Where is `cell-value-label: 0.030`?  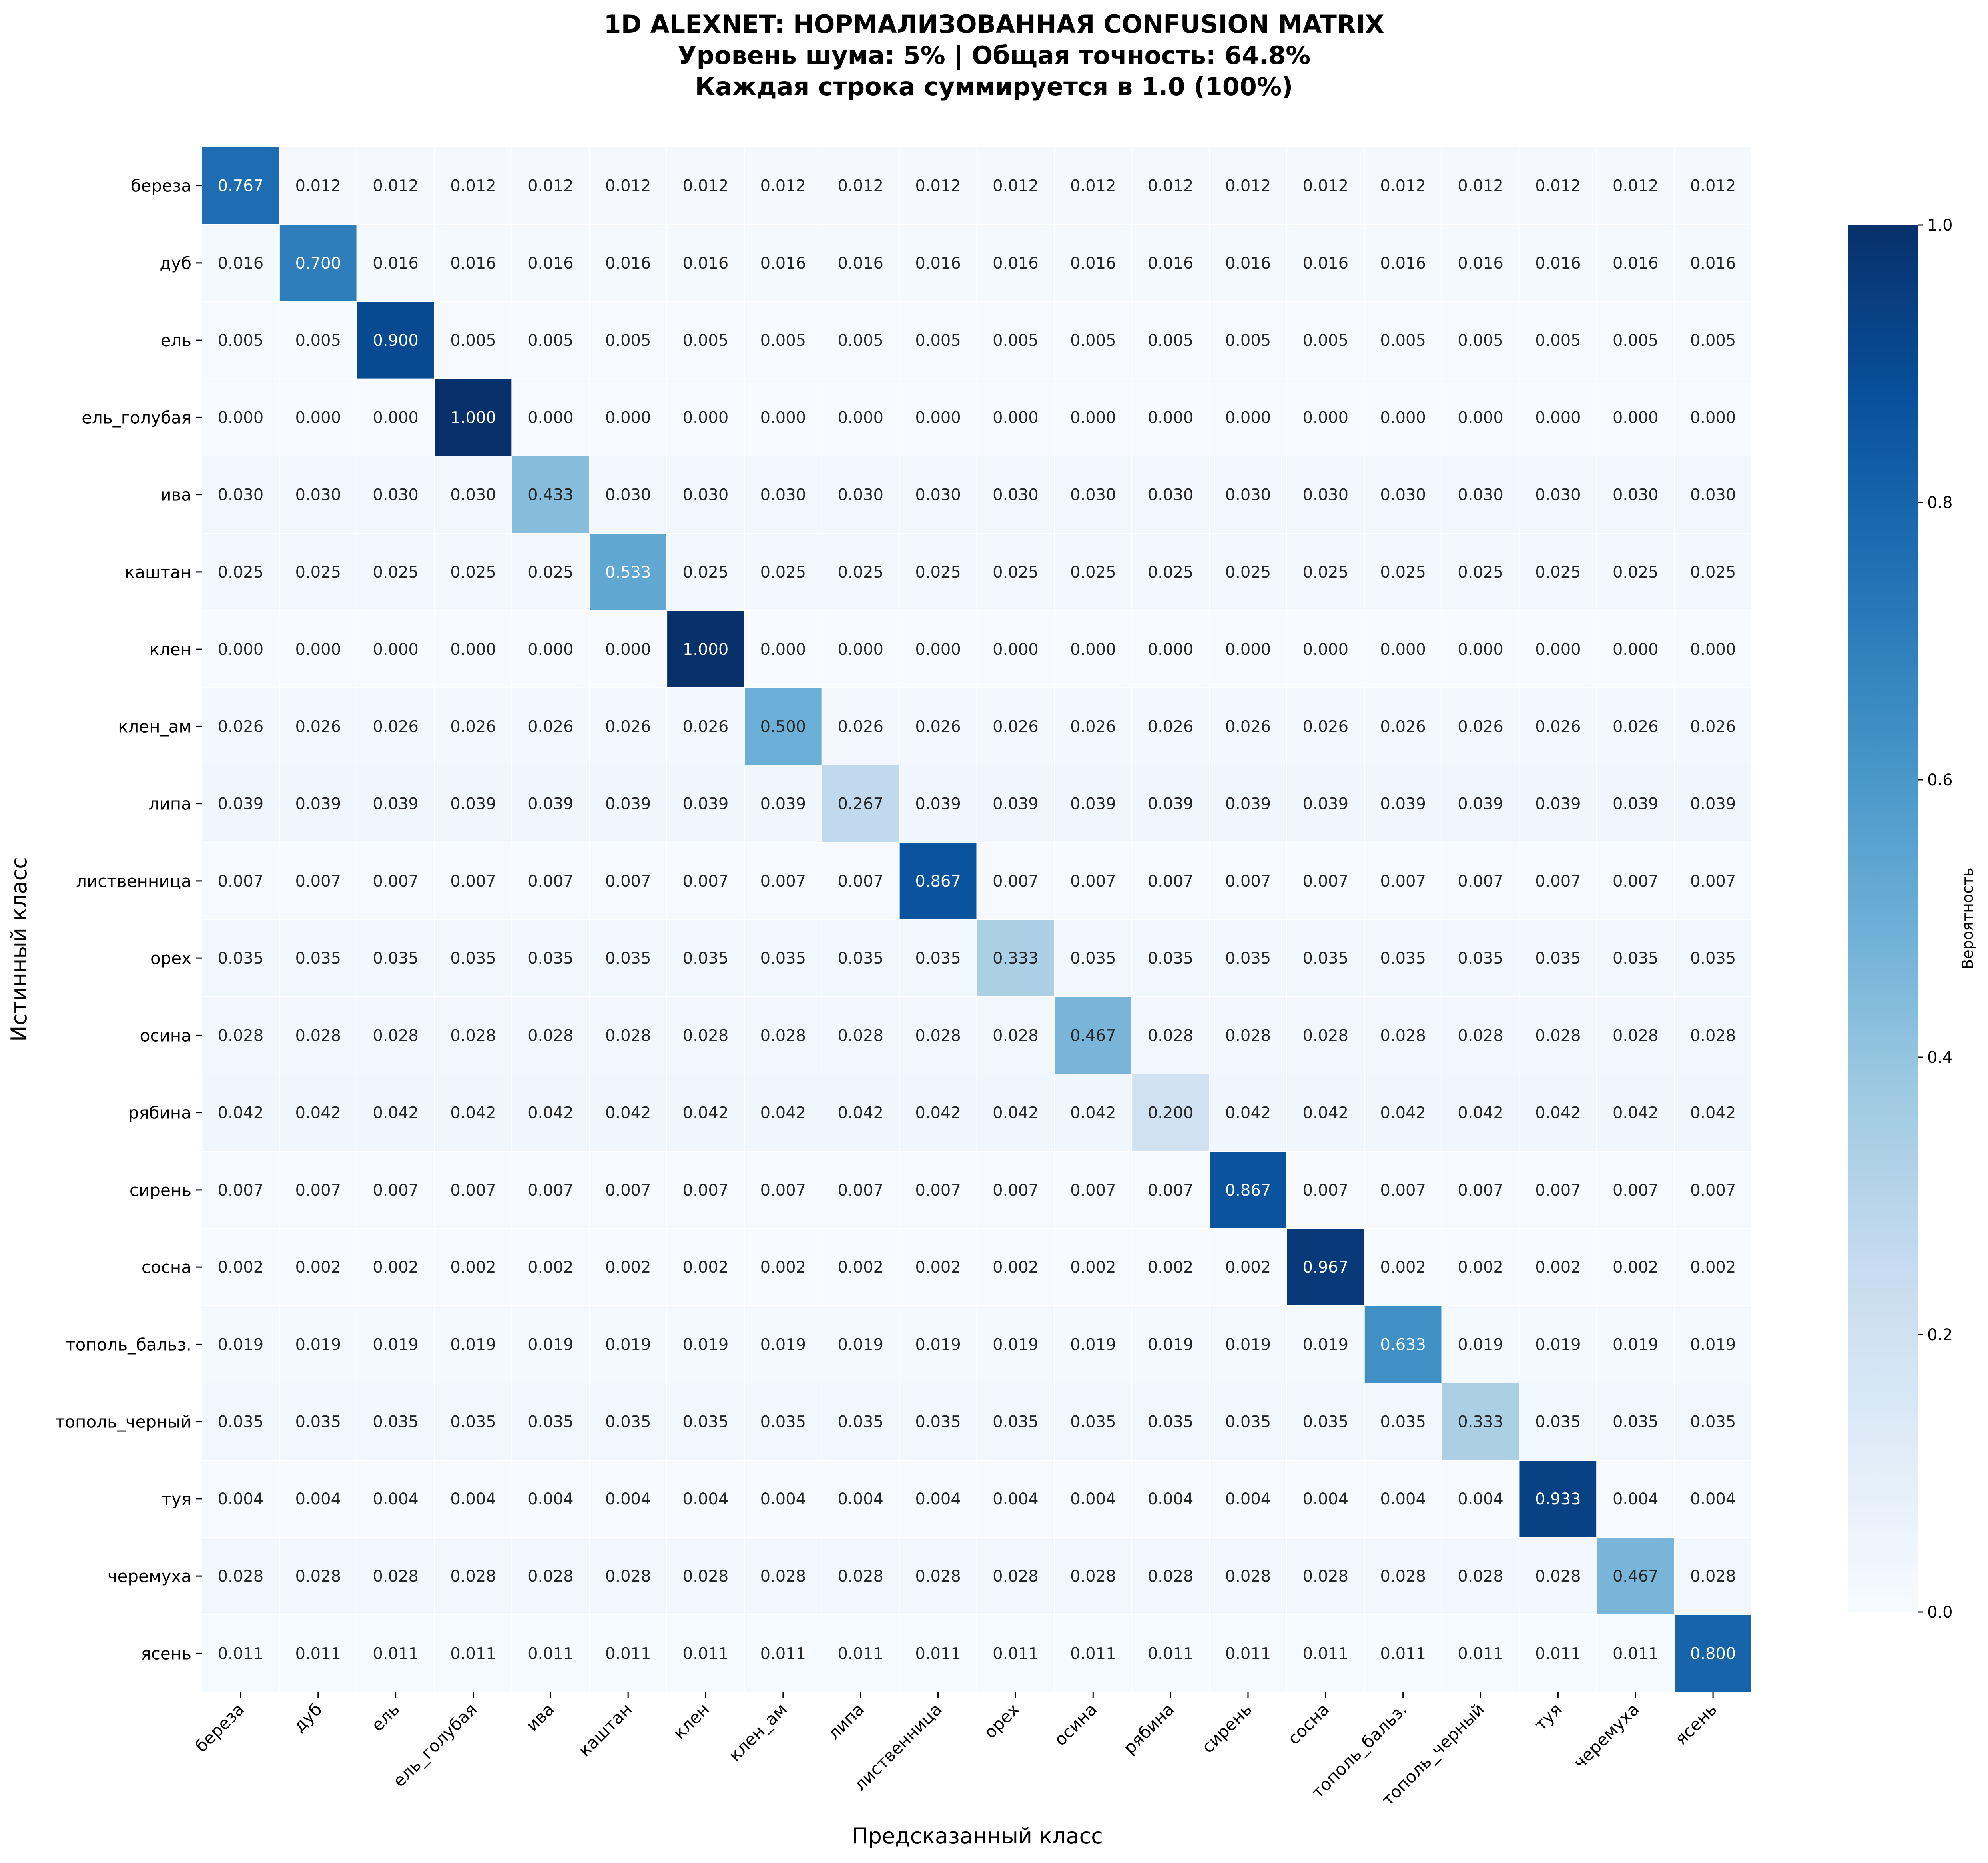
cell-value-label: 0.030 is located at coordinates (860, 495).